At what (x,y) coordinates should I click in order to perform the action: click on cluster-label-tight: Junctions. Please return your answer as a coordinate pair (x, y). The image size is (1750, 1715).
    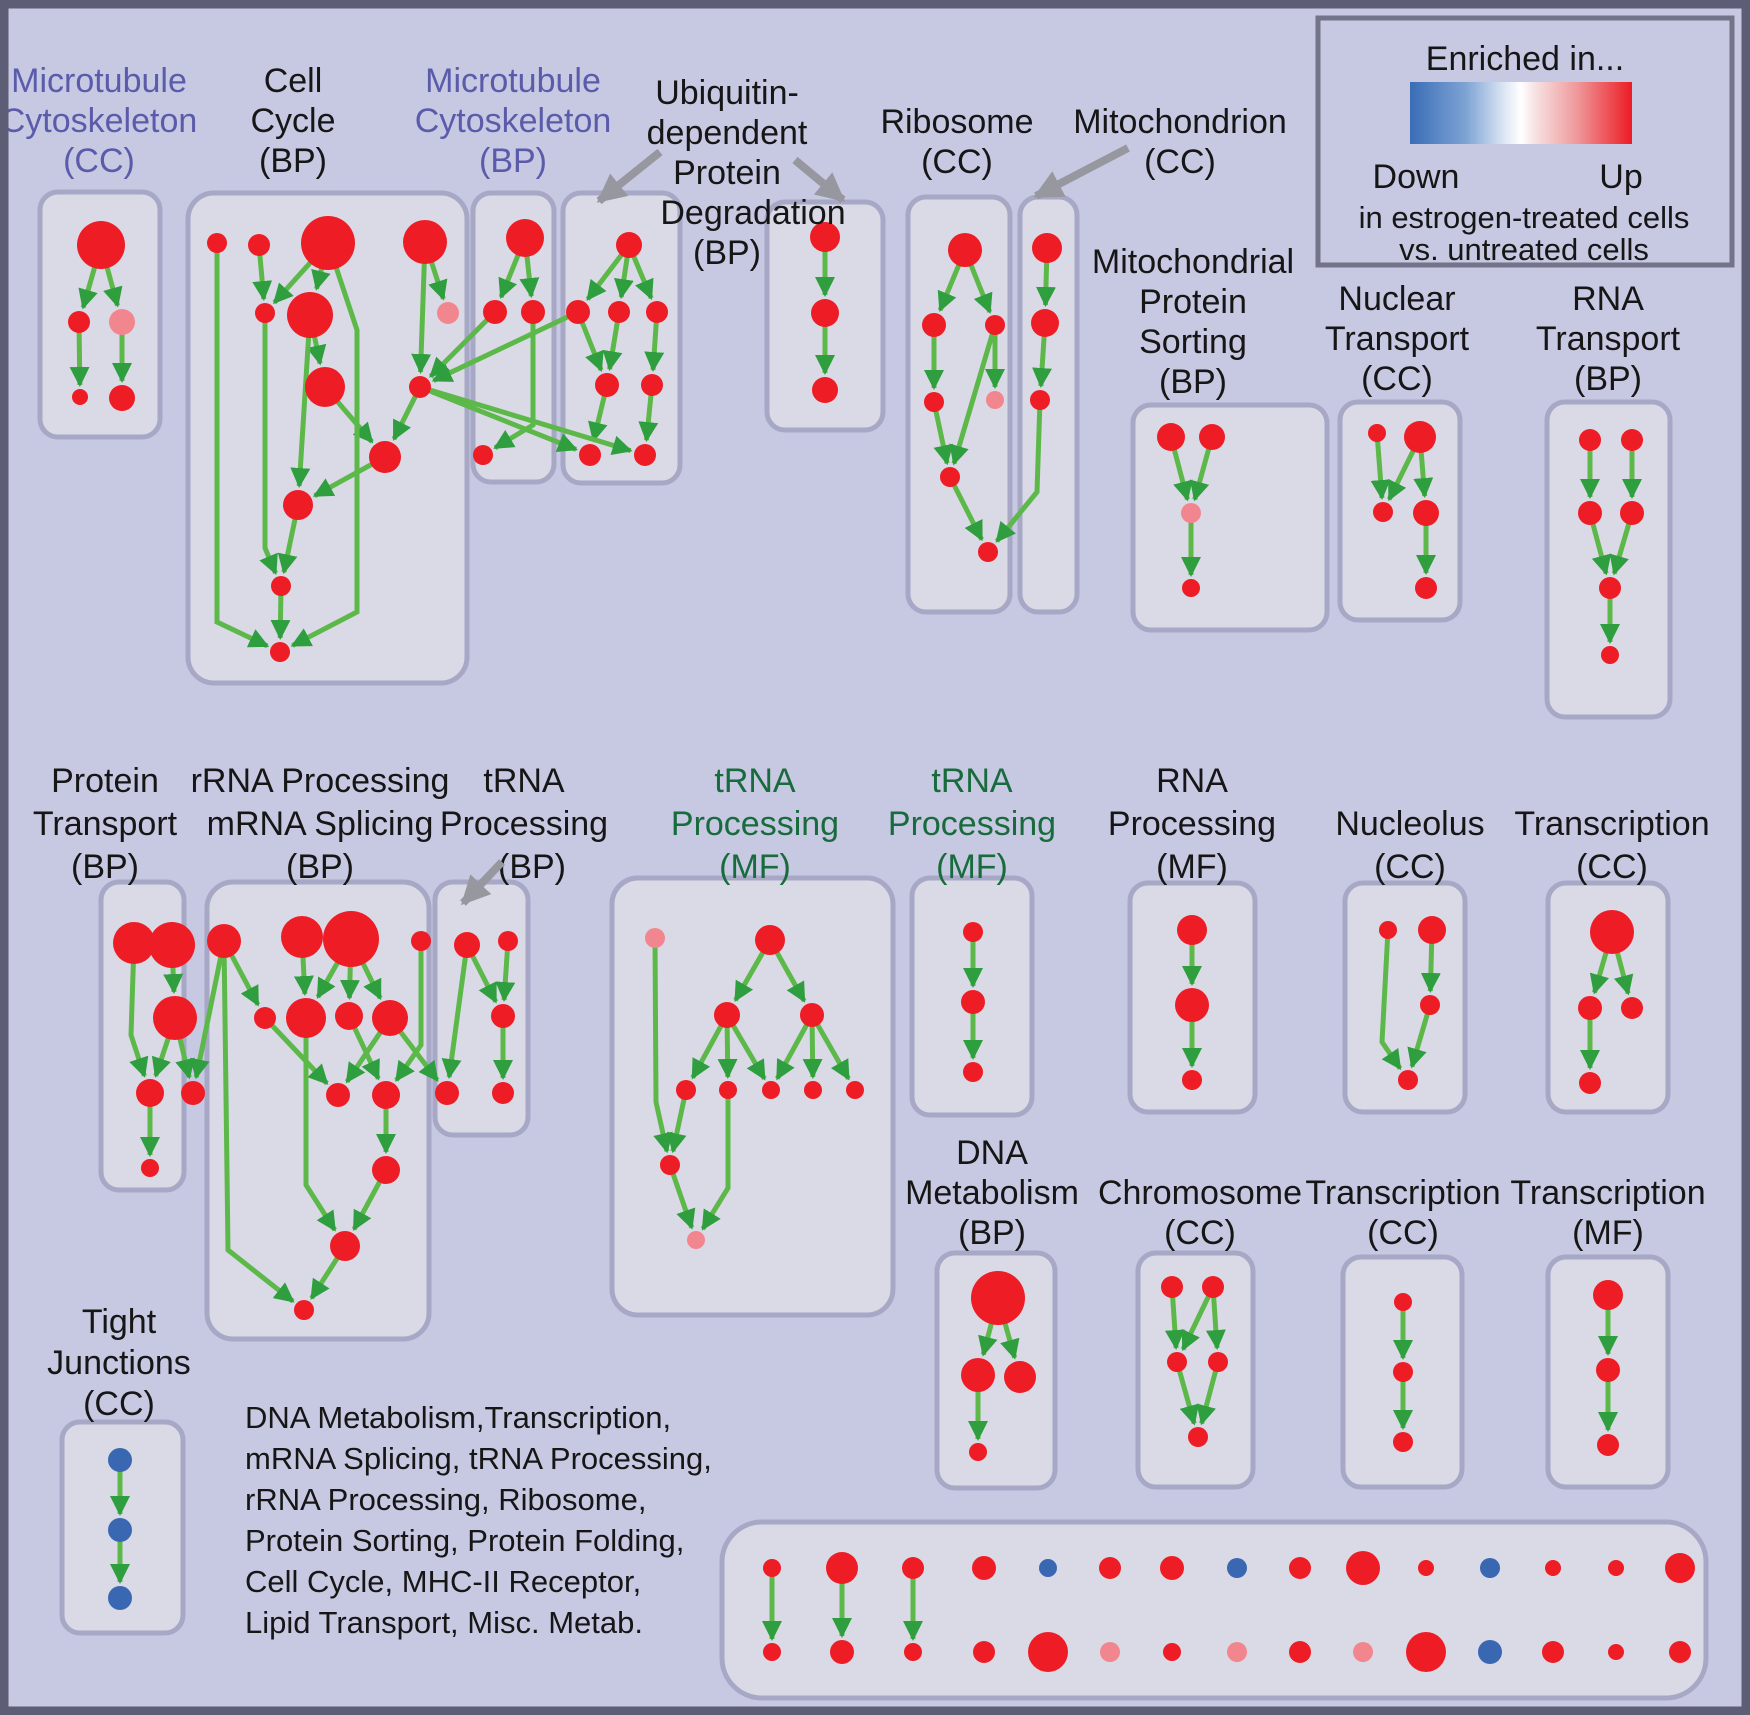
    Looking at the image, I should click on (119, 1363).